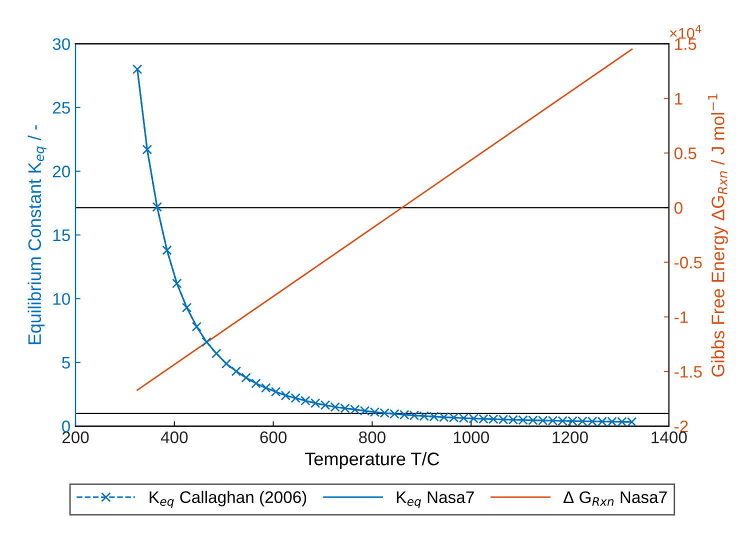 The height and width of the screenshot is (534, 755). What do you see at coordinates (435, 500) in the screenshot?
I see `legend-label: K$_{eq}$ Nasa7` at bounding box center [435, 500].